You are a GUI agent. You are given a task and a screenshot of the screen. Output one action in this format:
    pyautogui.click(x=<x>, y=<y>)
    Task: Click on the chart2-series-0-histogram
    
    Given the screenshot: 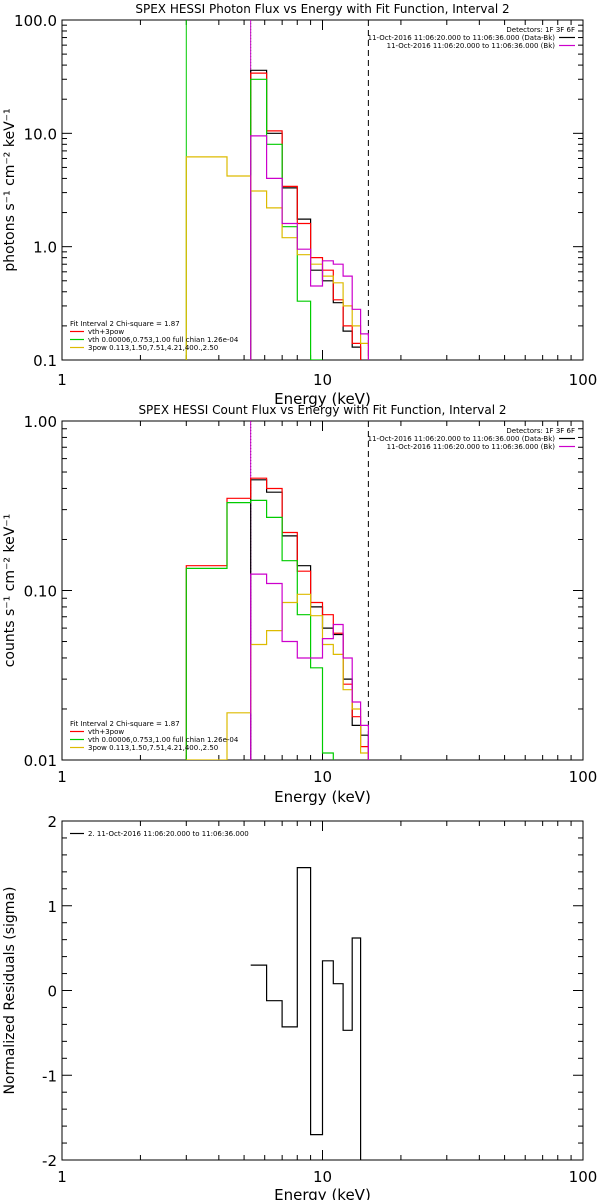 What is the action you would take?
    pyautogui.click(x=309, y=619)
    